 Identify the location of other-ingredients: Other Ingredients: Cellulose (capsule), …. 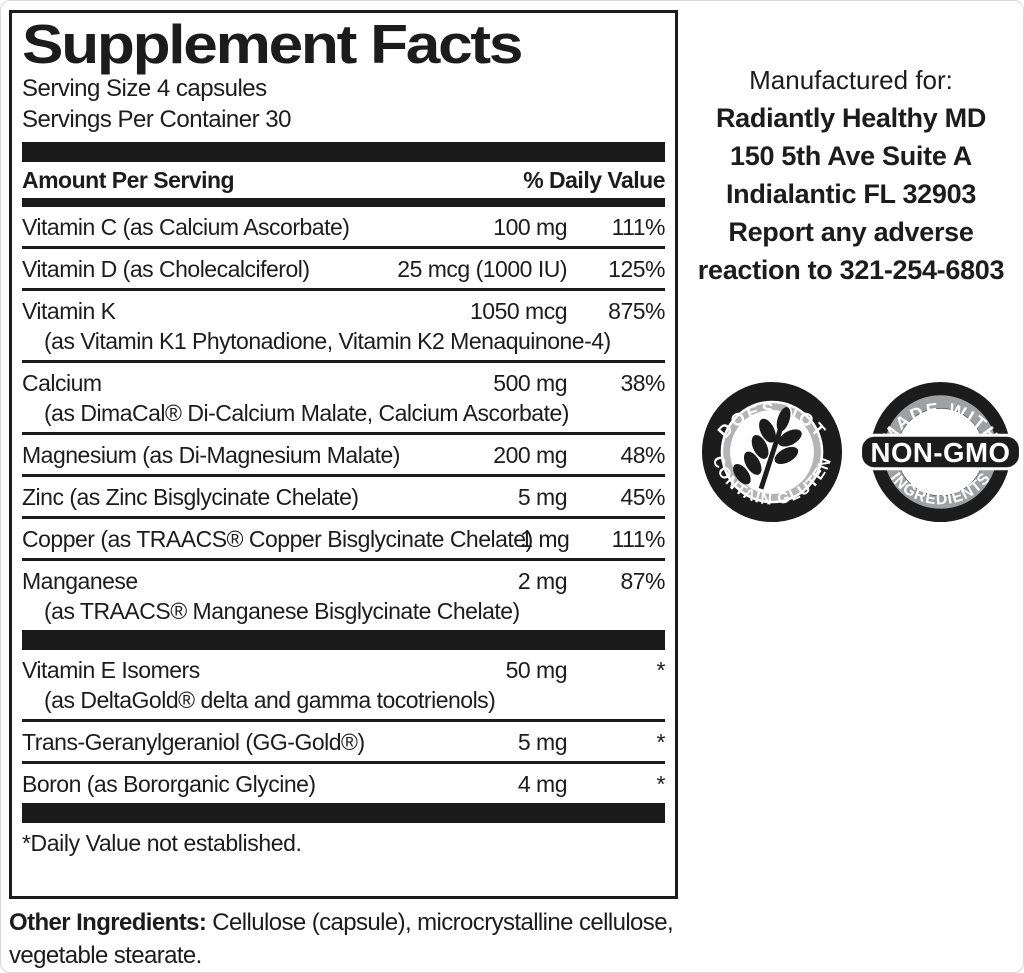
(354, 939).